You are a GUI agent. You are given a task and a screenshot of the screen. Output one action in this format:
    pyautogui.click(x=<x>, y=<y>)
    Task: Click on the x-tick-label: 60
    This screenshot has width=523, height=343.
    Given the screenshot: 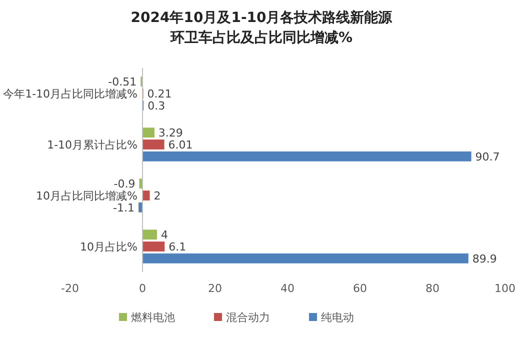 What is the action you would take?
    pyautogui.click(x=360, y=288)
    